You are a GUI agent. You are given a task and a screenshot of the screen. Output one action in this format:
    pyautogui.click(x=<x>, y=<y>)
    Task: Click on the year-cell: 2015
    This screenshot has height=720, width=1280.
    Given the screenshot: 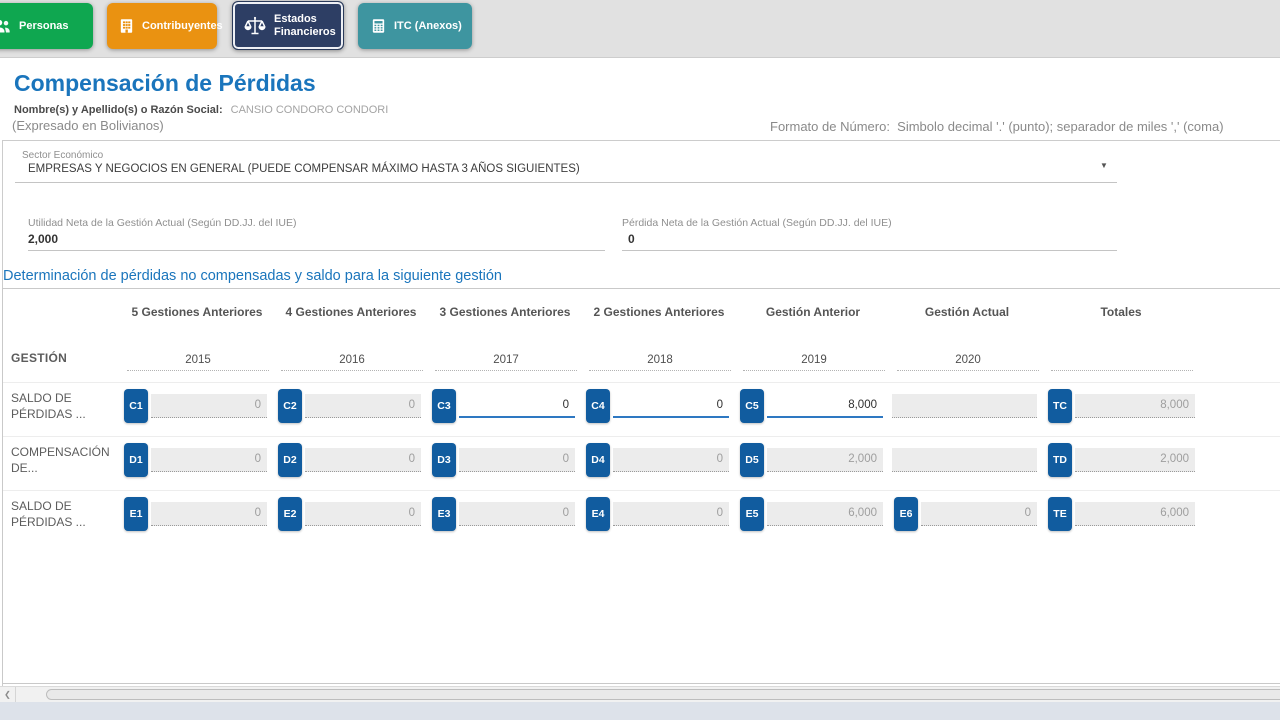 What is the action you would take?
    pyautogui.click(x=198, y=360)
    